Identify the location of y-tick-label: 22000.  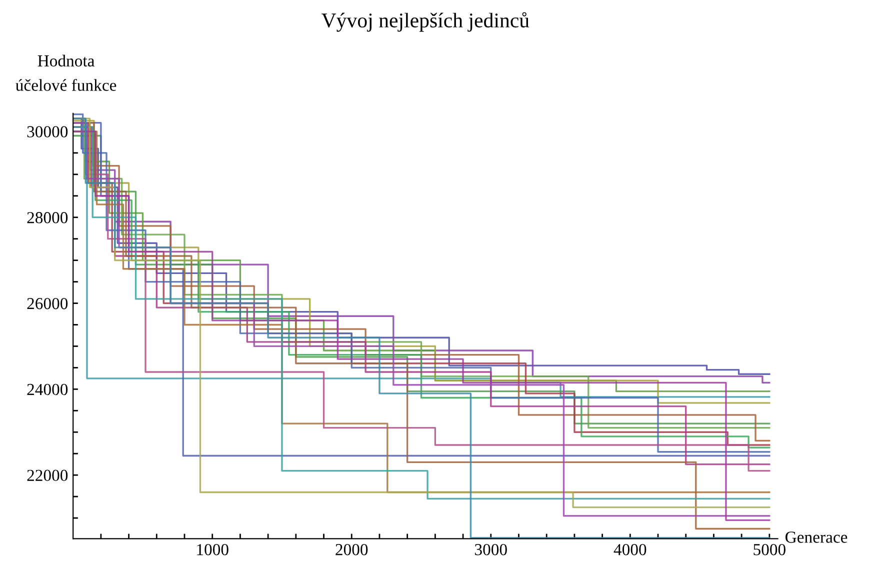
(47, 476).